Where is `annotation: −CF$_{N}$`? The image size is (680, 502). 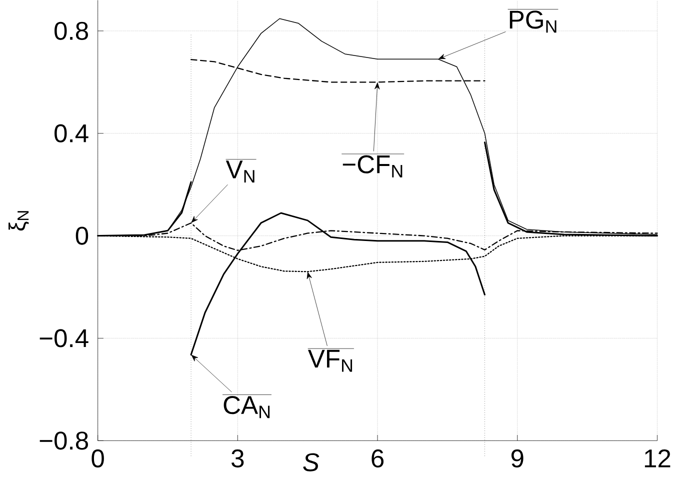 annotation: −CF$_{N}$ is located at coordinates (372, 166).